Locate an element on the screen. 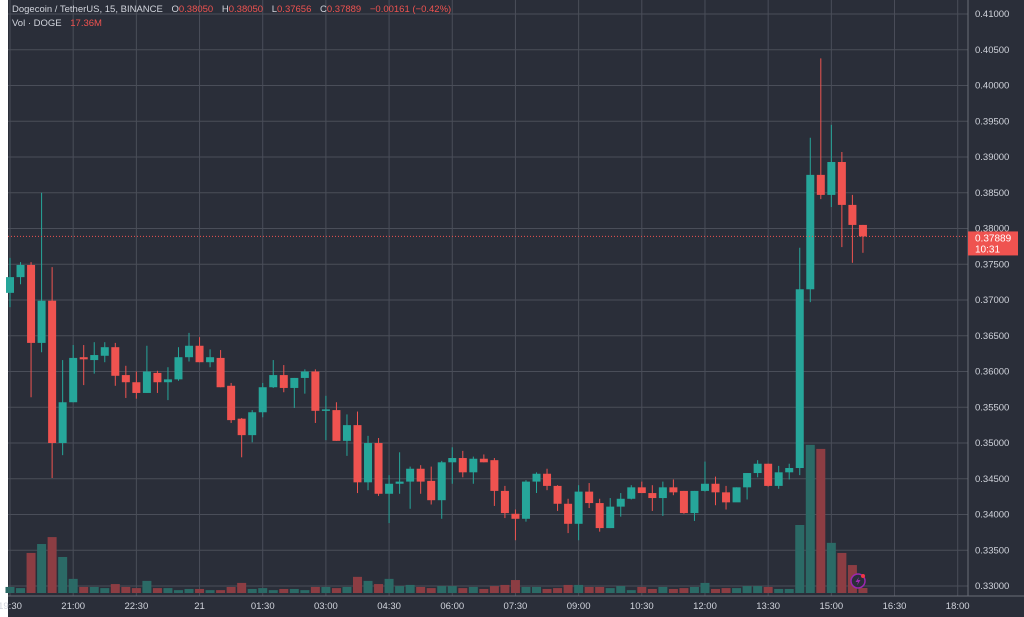 The width and height of the screenshot is (1024, 617). lightning-icon is located at coordinates (858, 581).